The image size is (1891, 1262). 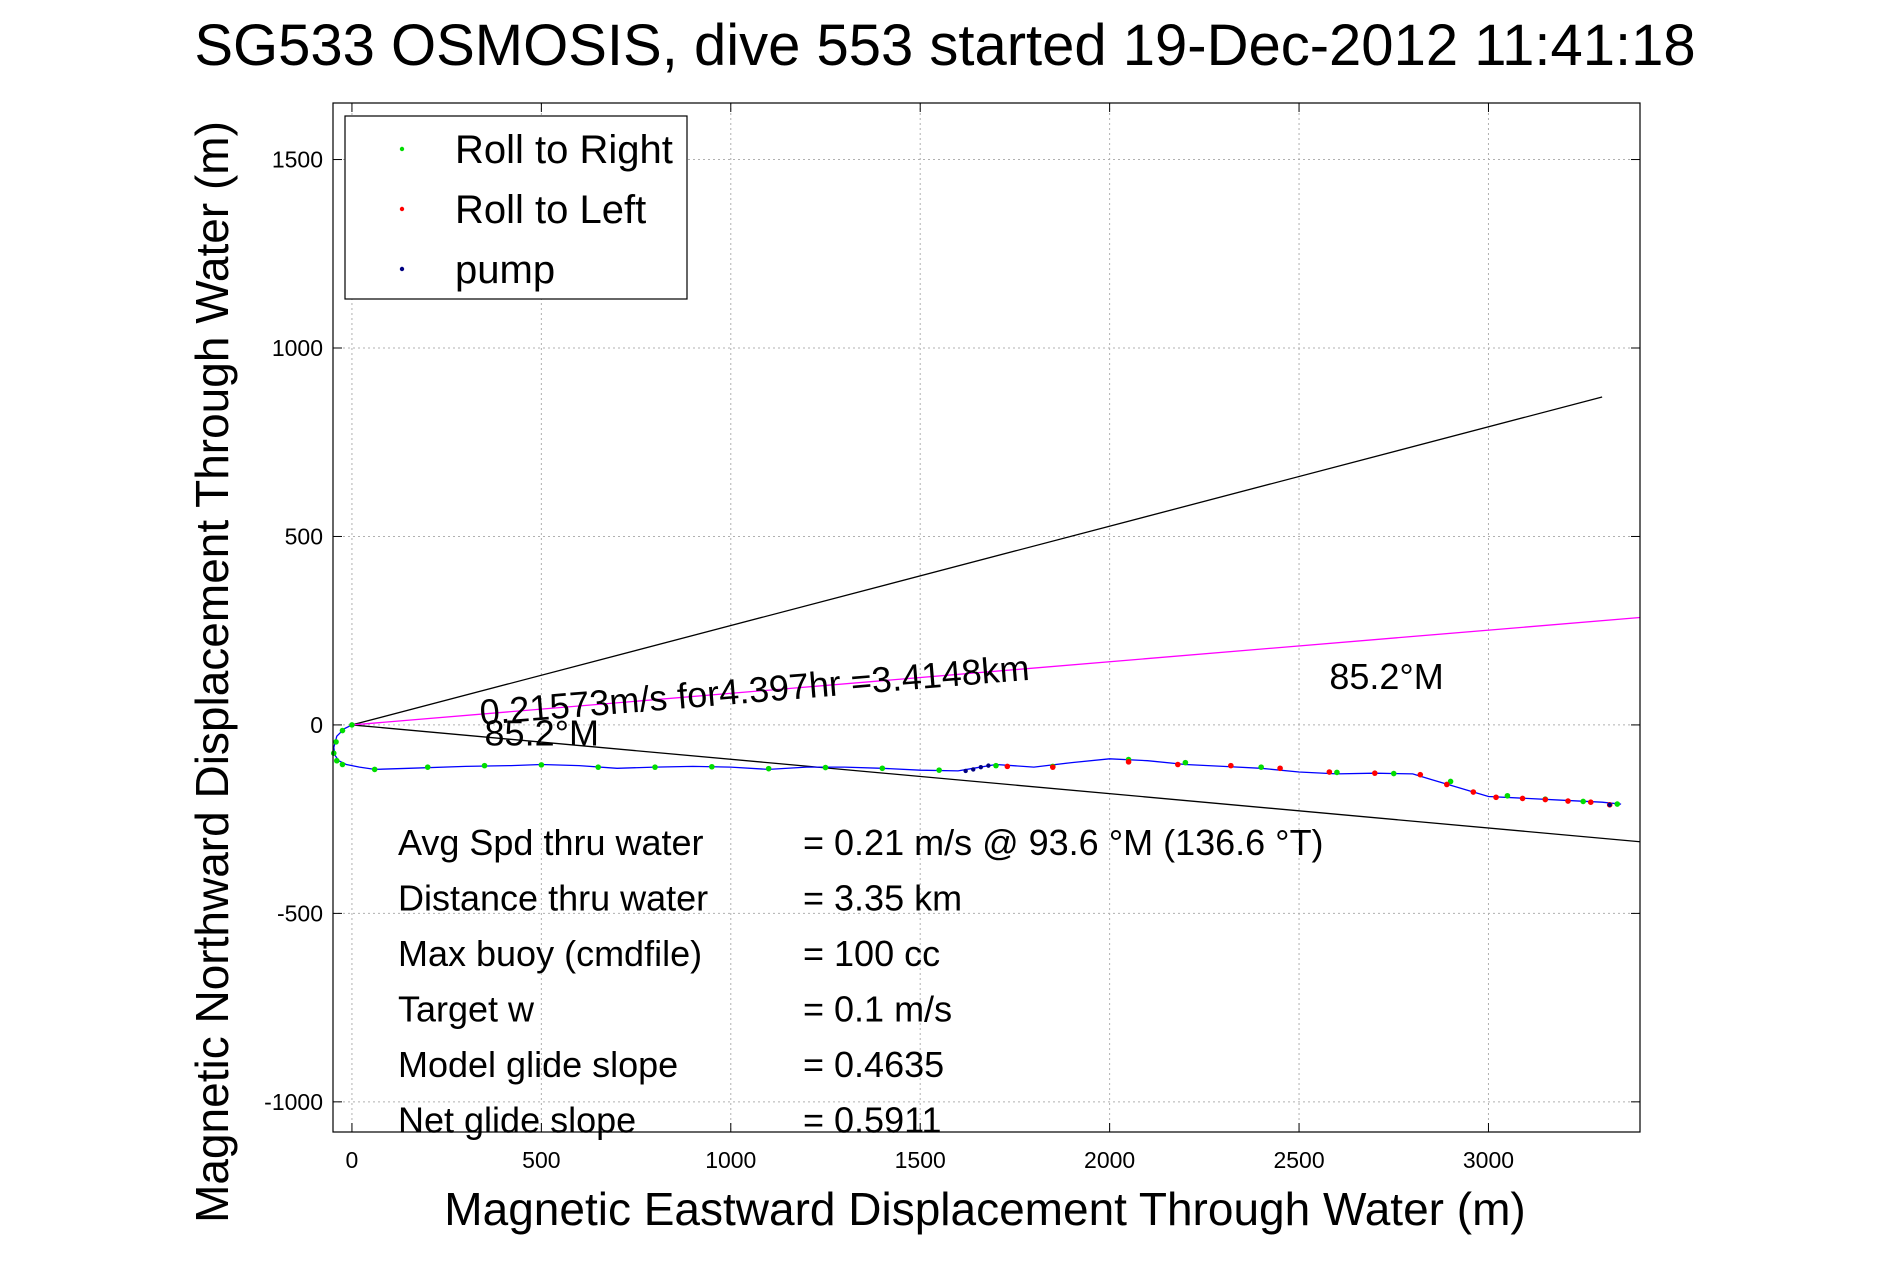 I want to click on stat-label: Net glide slope, so click(x=517, y=1120).